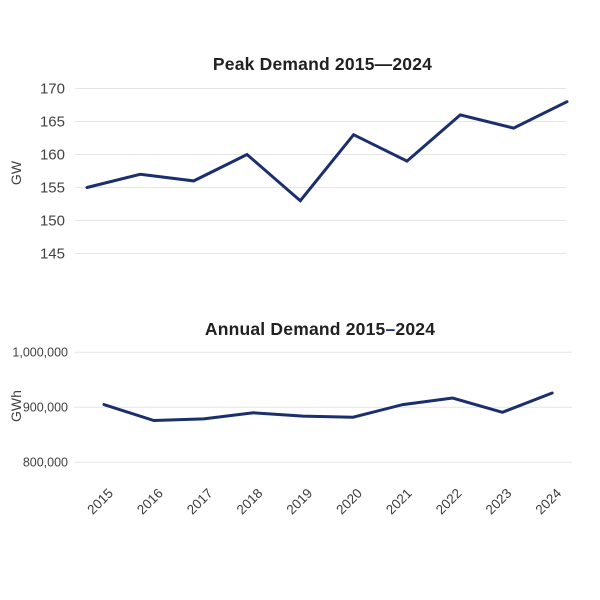 This screenshot has width=600, height=600. I want to click on x-tick-label: 2017, so click(200, 502).